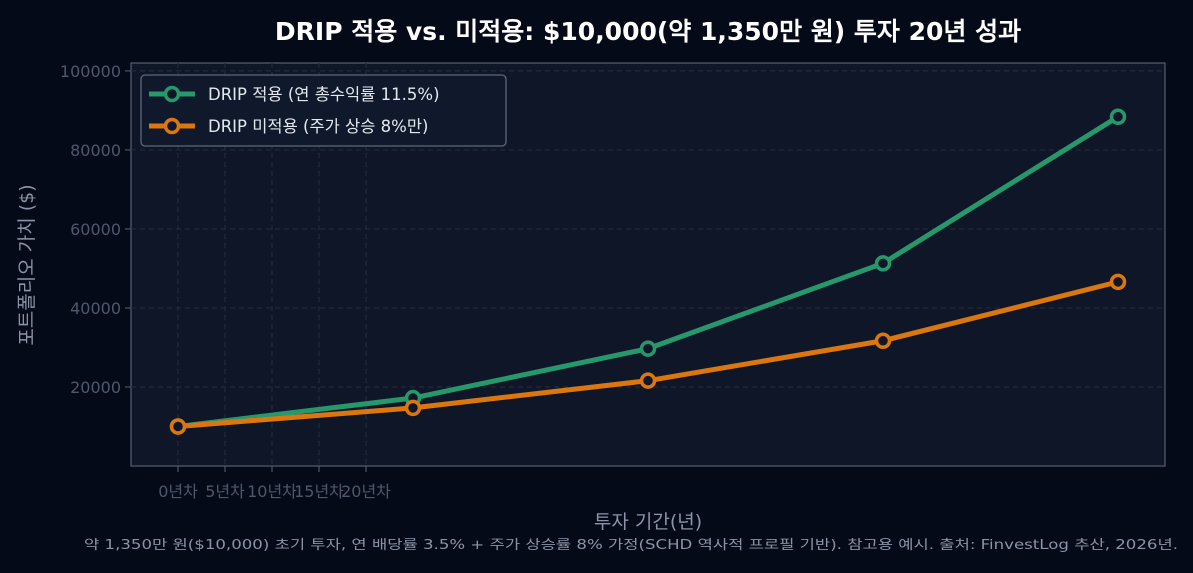  Describe the element at coordinates (95, 308) in the screenshot. I see `y-tick-label: 40000` at that location.